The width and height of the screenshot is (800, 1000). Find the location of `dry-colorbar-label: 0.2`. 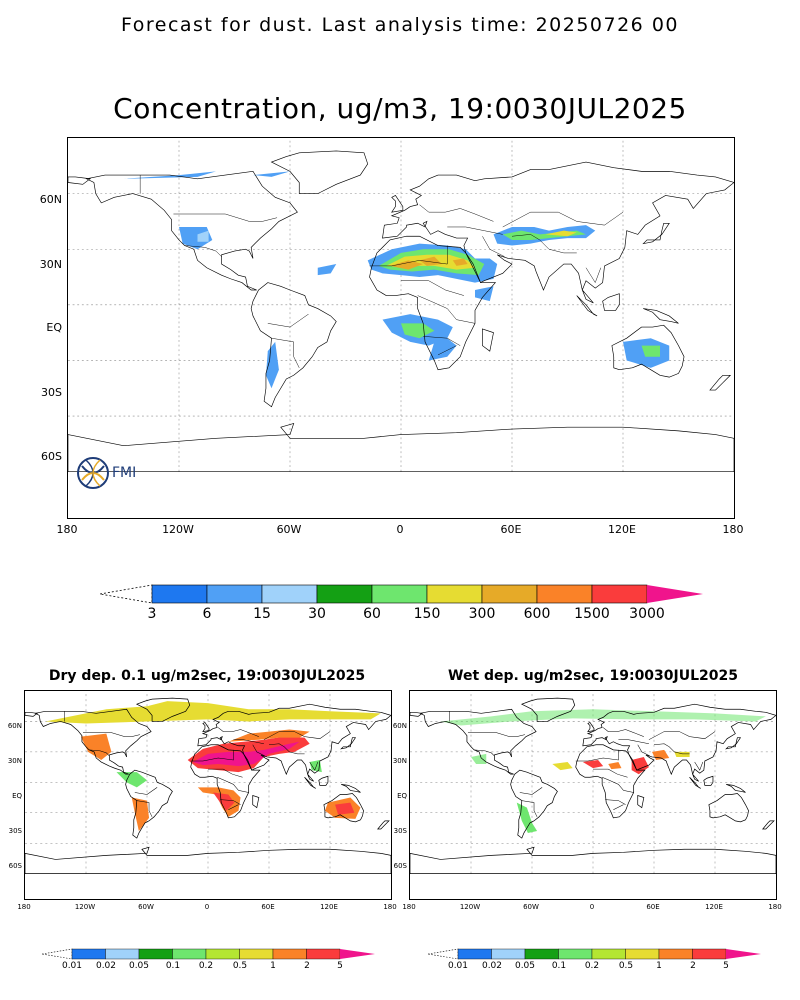

dry-colorbar-label: 0.2 is located at coordinates (206, 966).